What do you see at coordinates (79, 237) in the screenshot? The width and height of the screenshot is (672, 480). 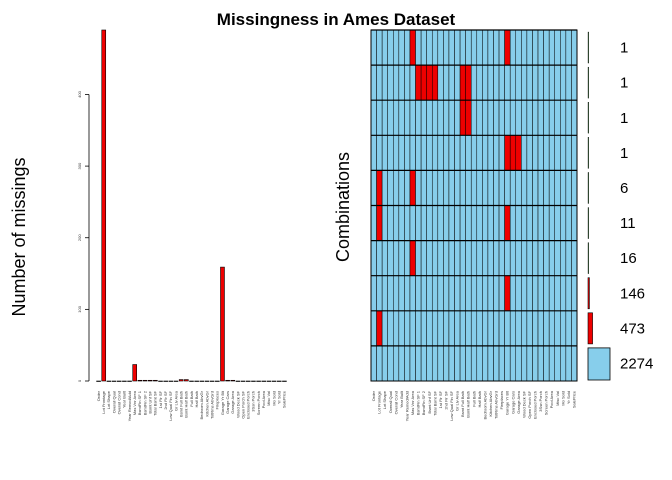 I see `y-tick-label-200: 200` at bounding box center [79, 237].